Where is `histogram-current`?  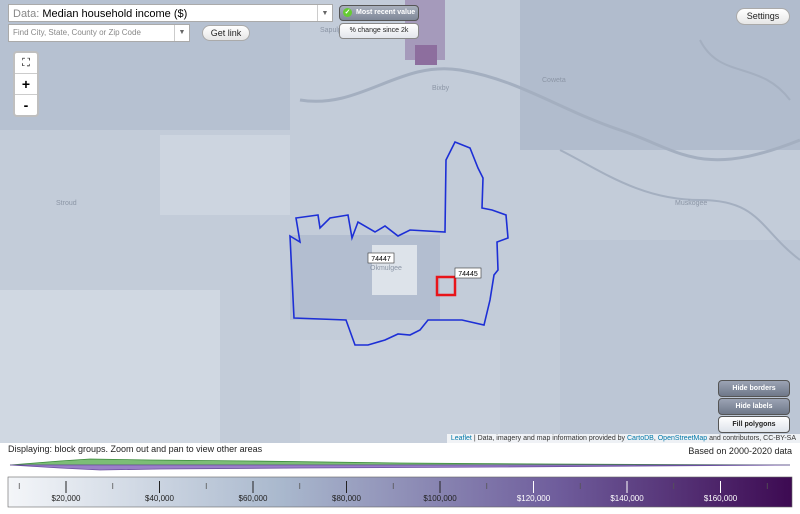 histogram-current is located at coordinates (400, 462).